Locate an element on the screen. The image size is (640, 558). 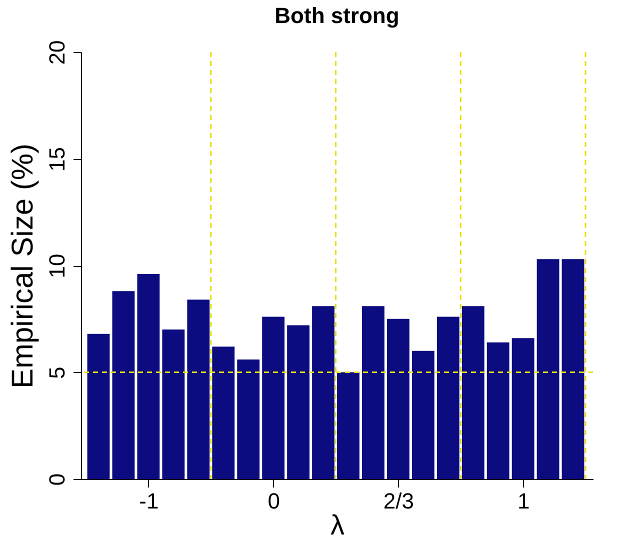
x-tick-label: 1 is located at coordinates (523, 501).